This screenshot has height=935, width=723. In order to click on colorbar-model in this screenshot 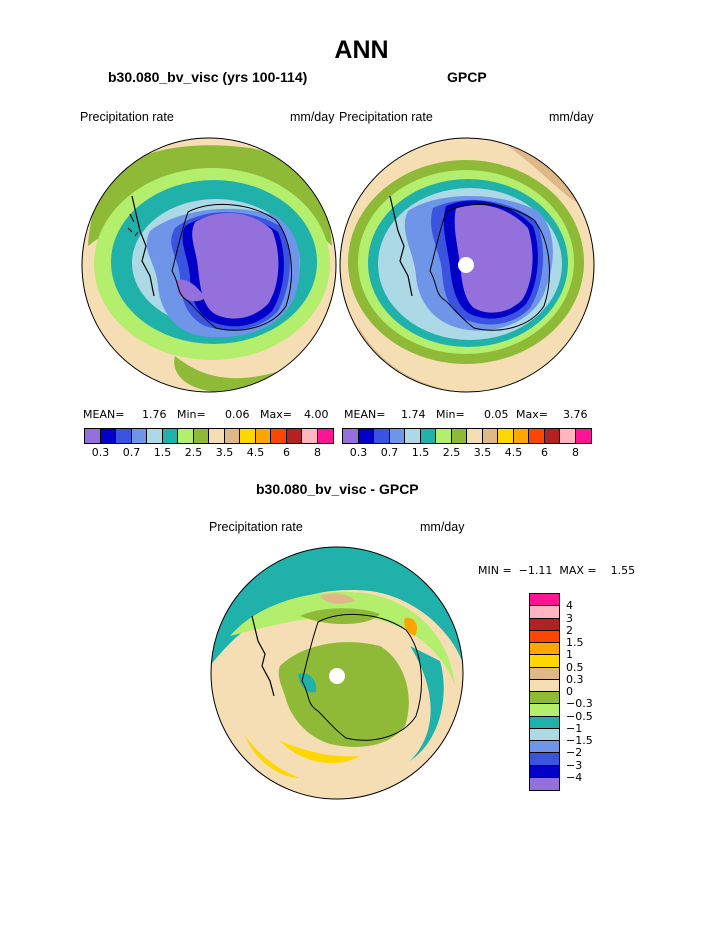, I will do `click(209, 436)`.